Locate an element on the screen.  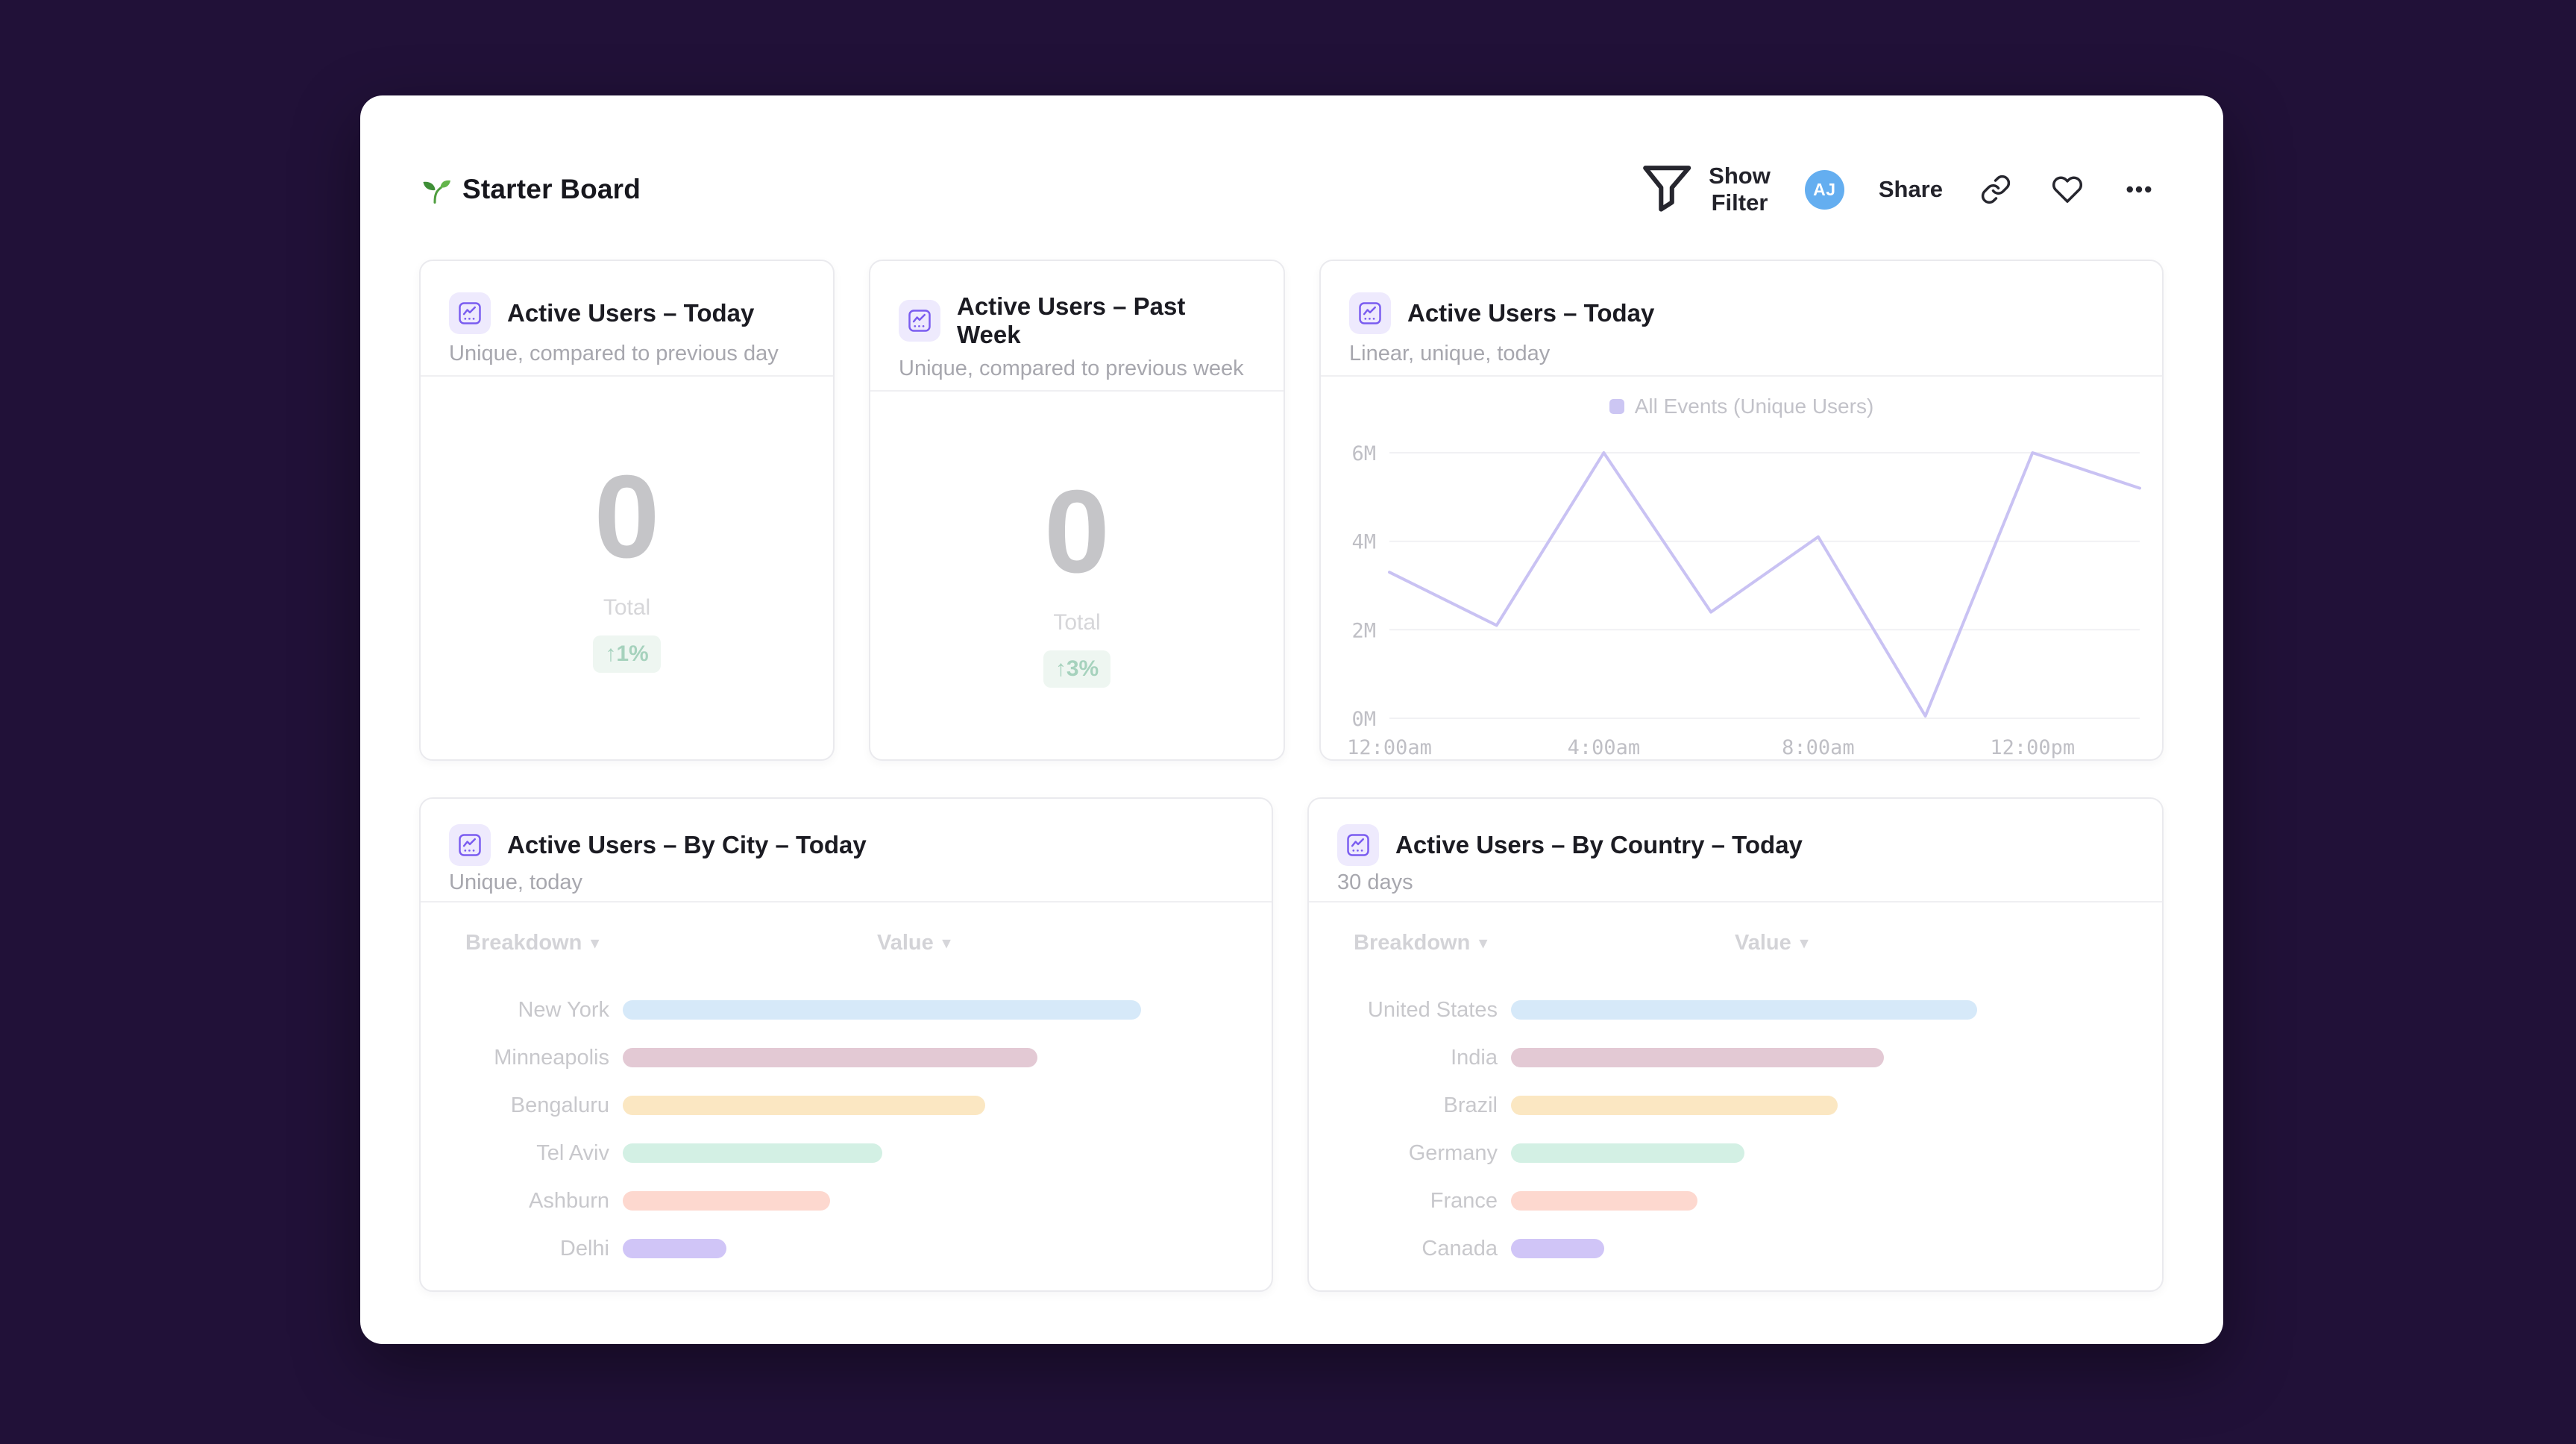
breakdown-row-label: Delhi is located at coordinates (584, 1248).